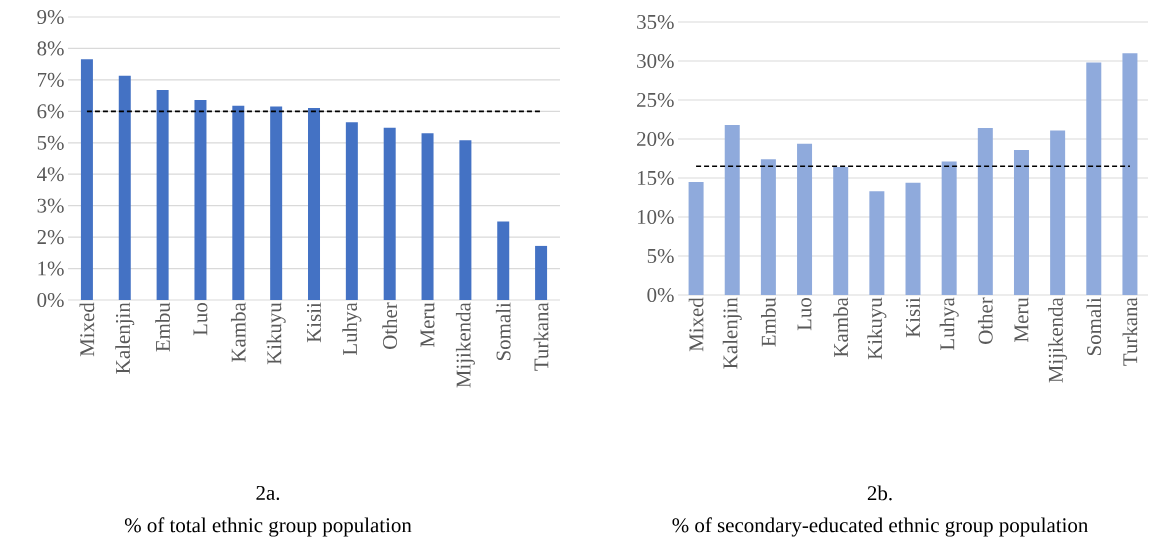  Describe the element at coordinates (50, 205) in the screenshot. I see `y-tick-label: 3%` at that location.